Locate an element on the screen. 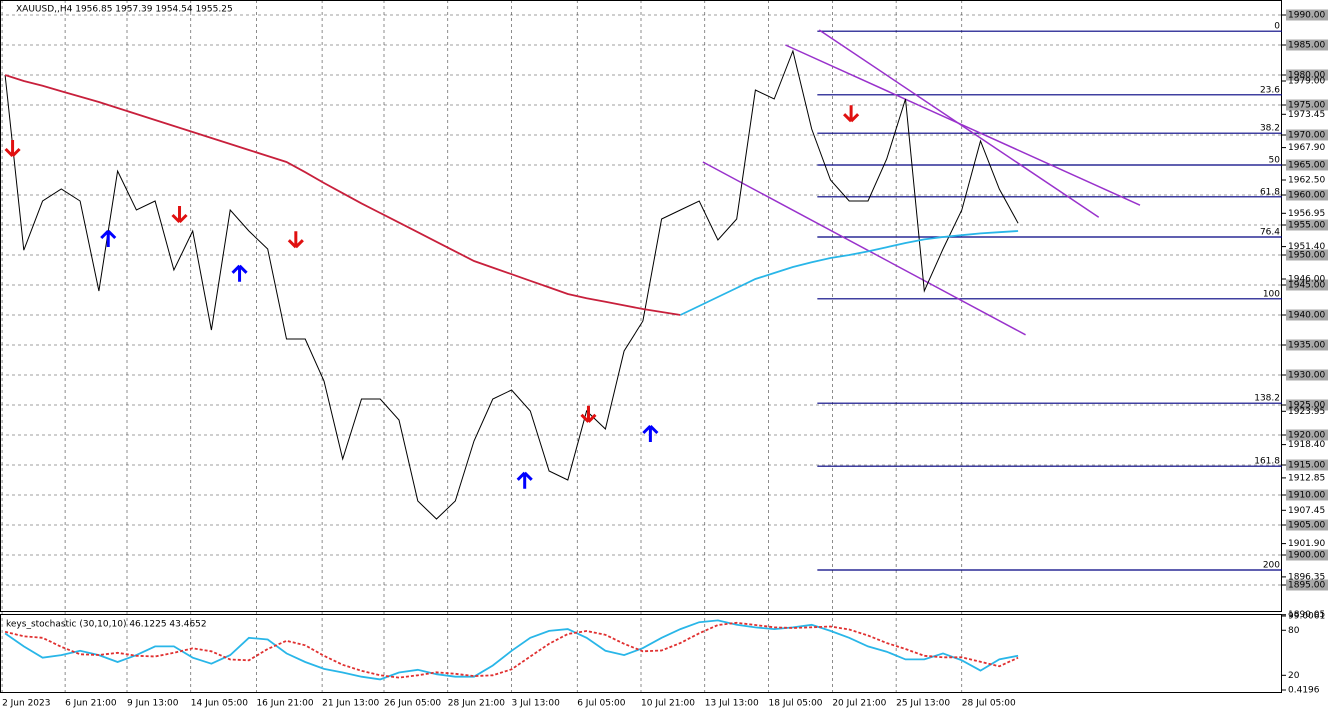  x-tick-label: 13 Jul 13:00 is located at coordinates (732, 704).